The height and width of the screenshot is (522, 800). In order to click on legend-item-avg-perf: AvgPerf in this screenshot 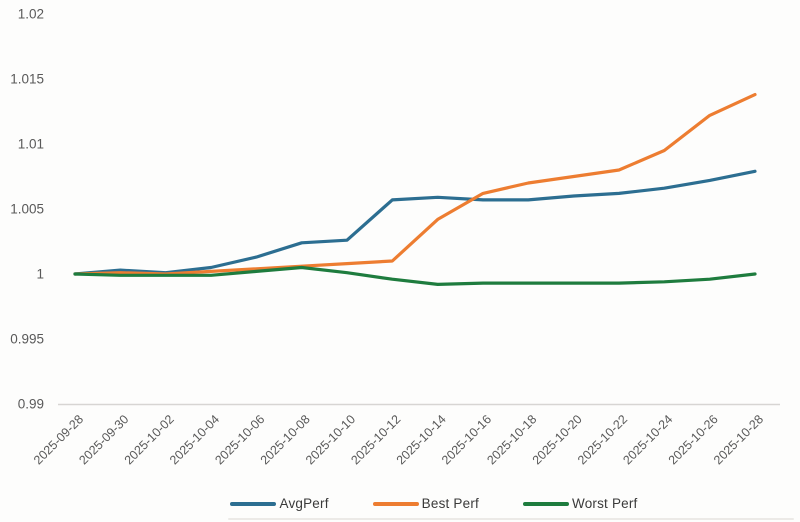, I will do `click(279, 503)`.